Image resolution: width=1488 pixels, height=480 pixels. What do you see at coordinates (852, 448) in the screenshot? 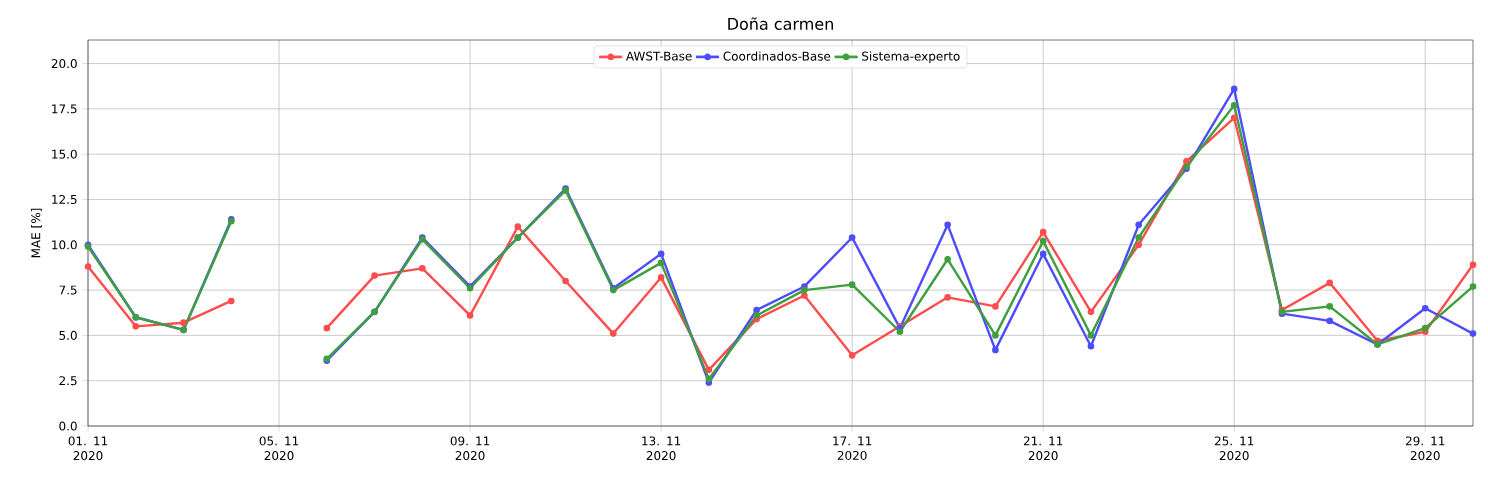
I see `x-tick-label: 17. 11 2020` at bounding box center [852, 448].